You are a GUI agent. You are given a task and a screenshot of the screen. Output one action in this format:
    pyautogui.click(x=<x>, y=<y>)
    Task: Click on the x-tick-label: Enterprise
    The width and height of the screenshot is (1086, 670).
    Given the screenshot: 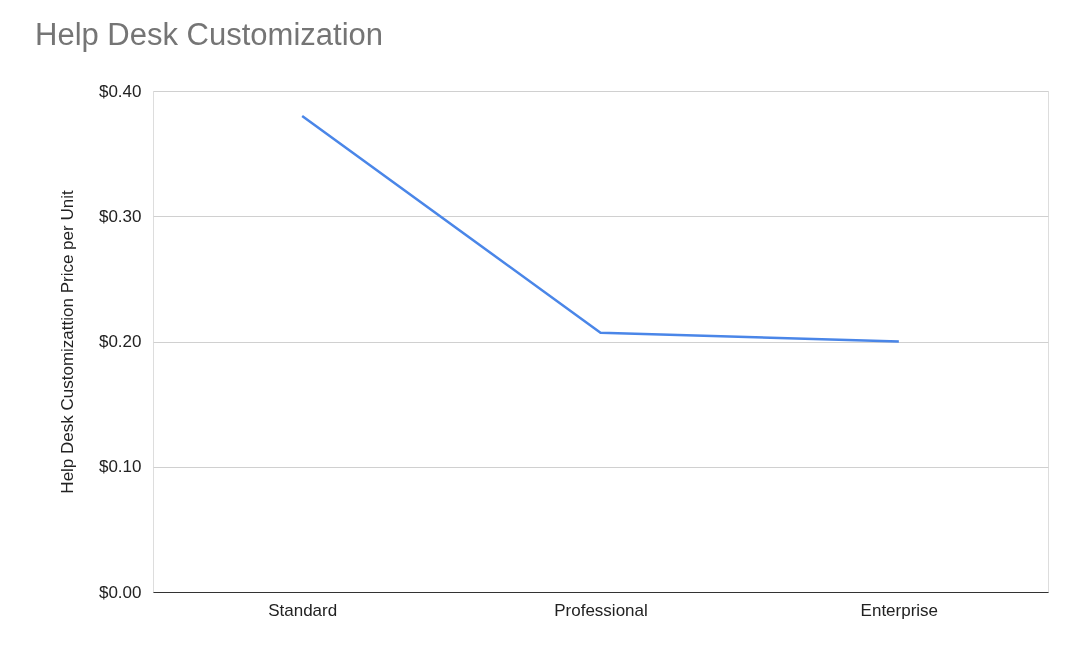 What is the action you would take?
    pyautogui.click(x=899, y=610)
    